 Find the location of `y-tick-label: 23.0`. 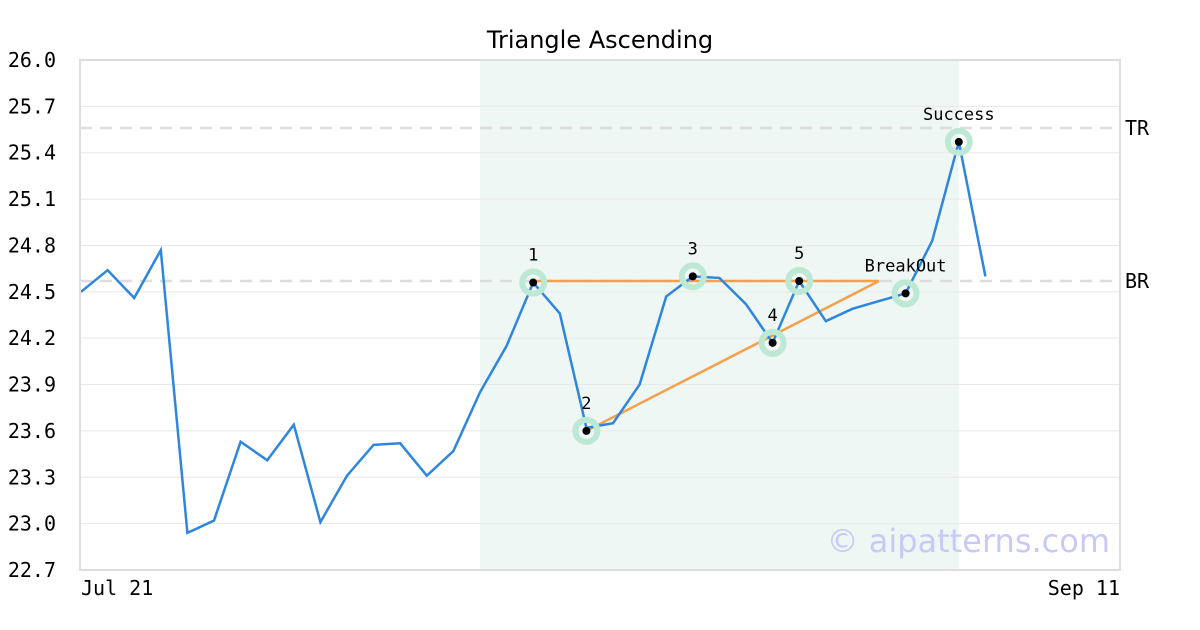

y-tick-label: 23.0 is located at coordinates (32, 524).